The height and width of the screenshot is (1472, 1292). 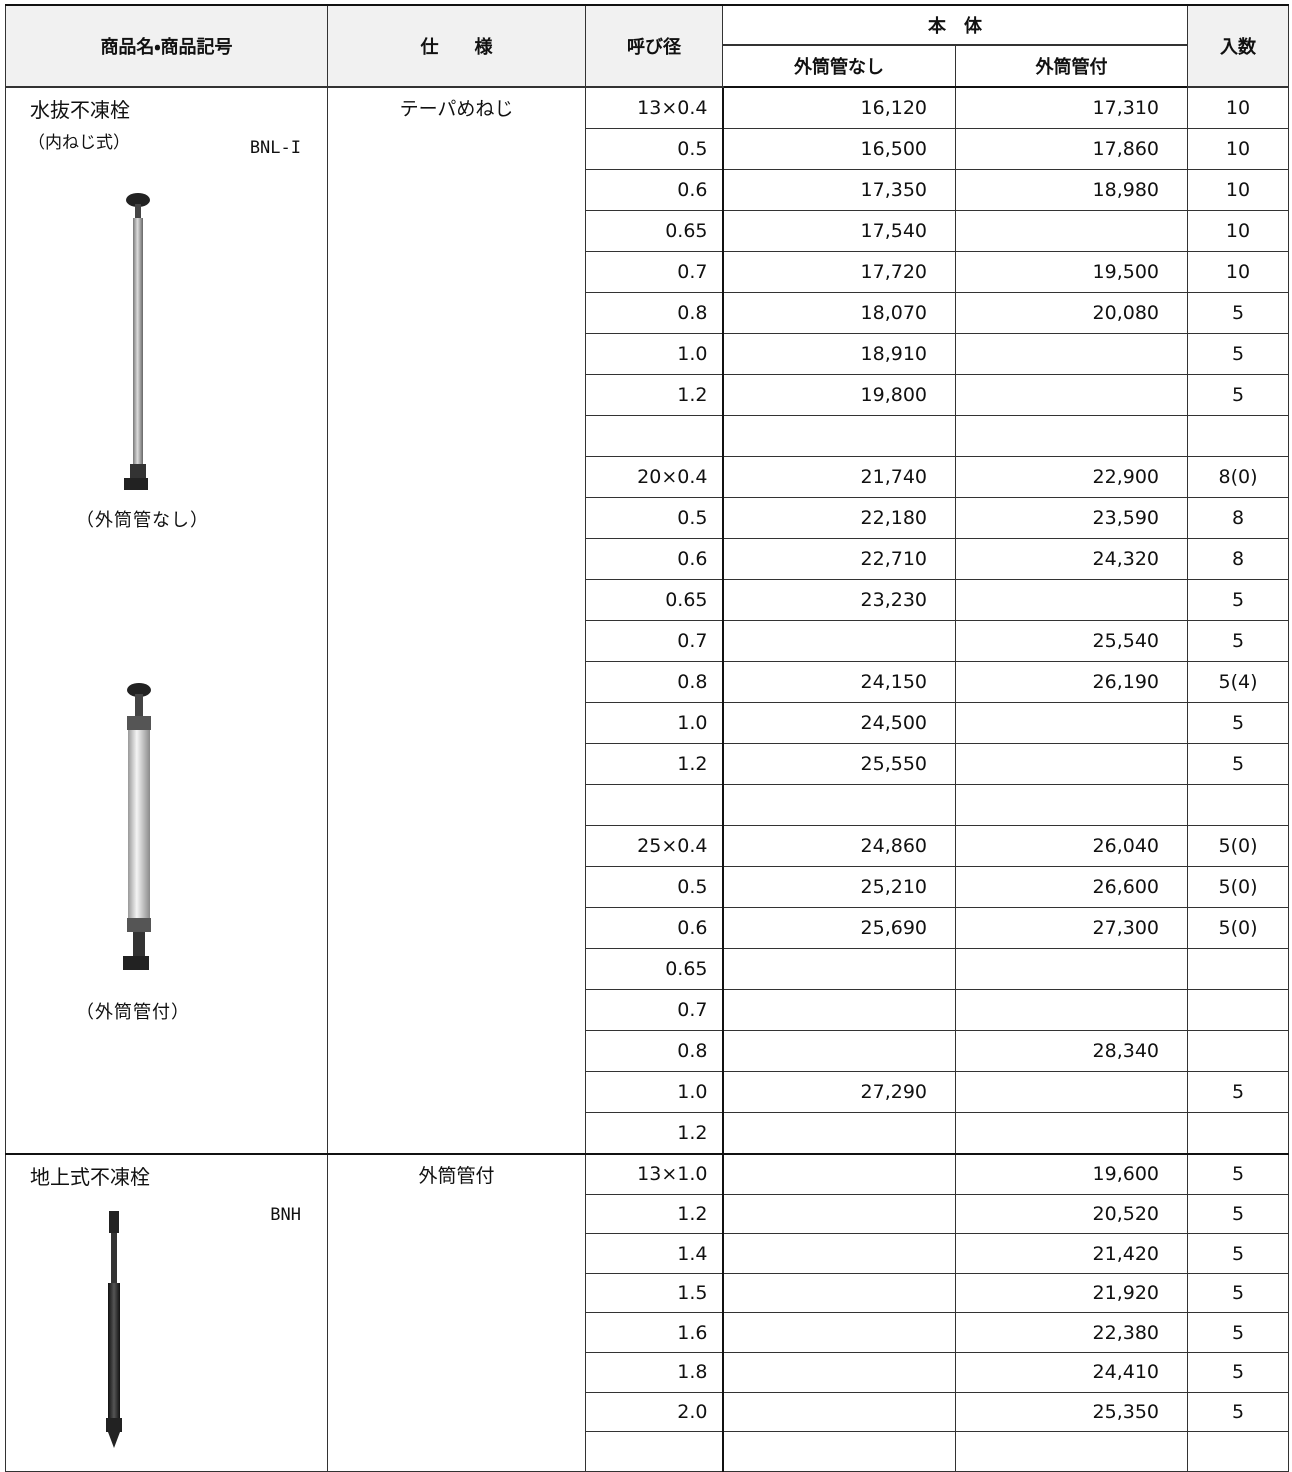 I want to click on table-row: 1.2 19,800 5, so click(x=647, y=395).